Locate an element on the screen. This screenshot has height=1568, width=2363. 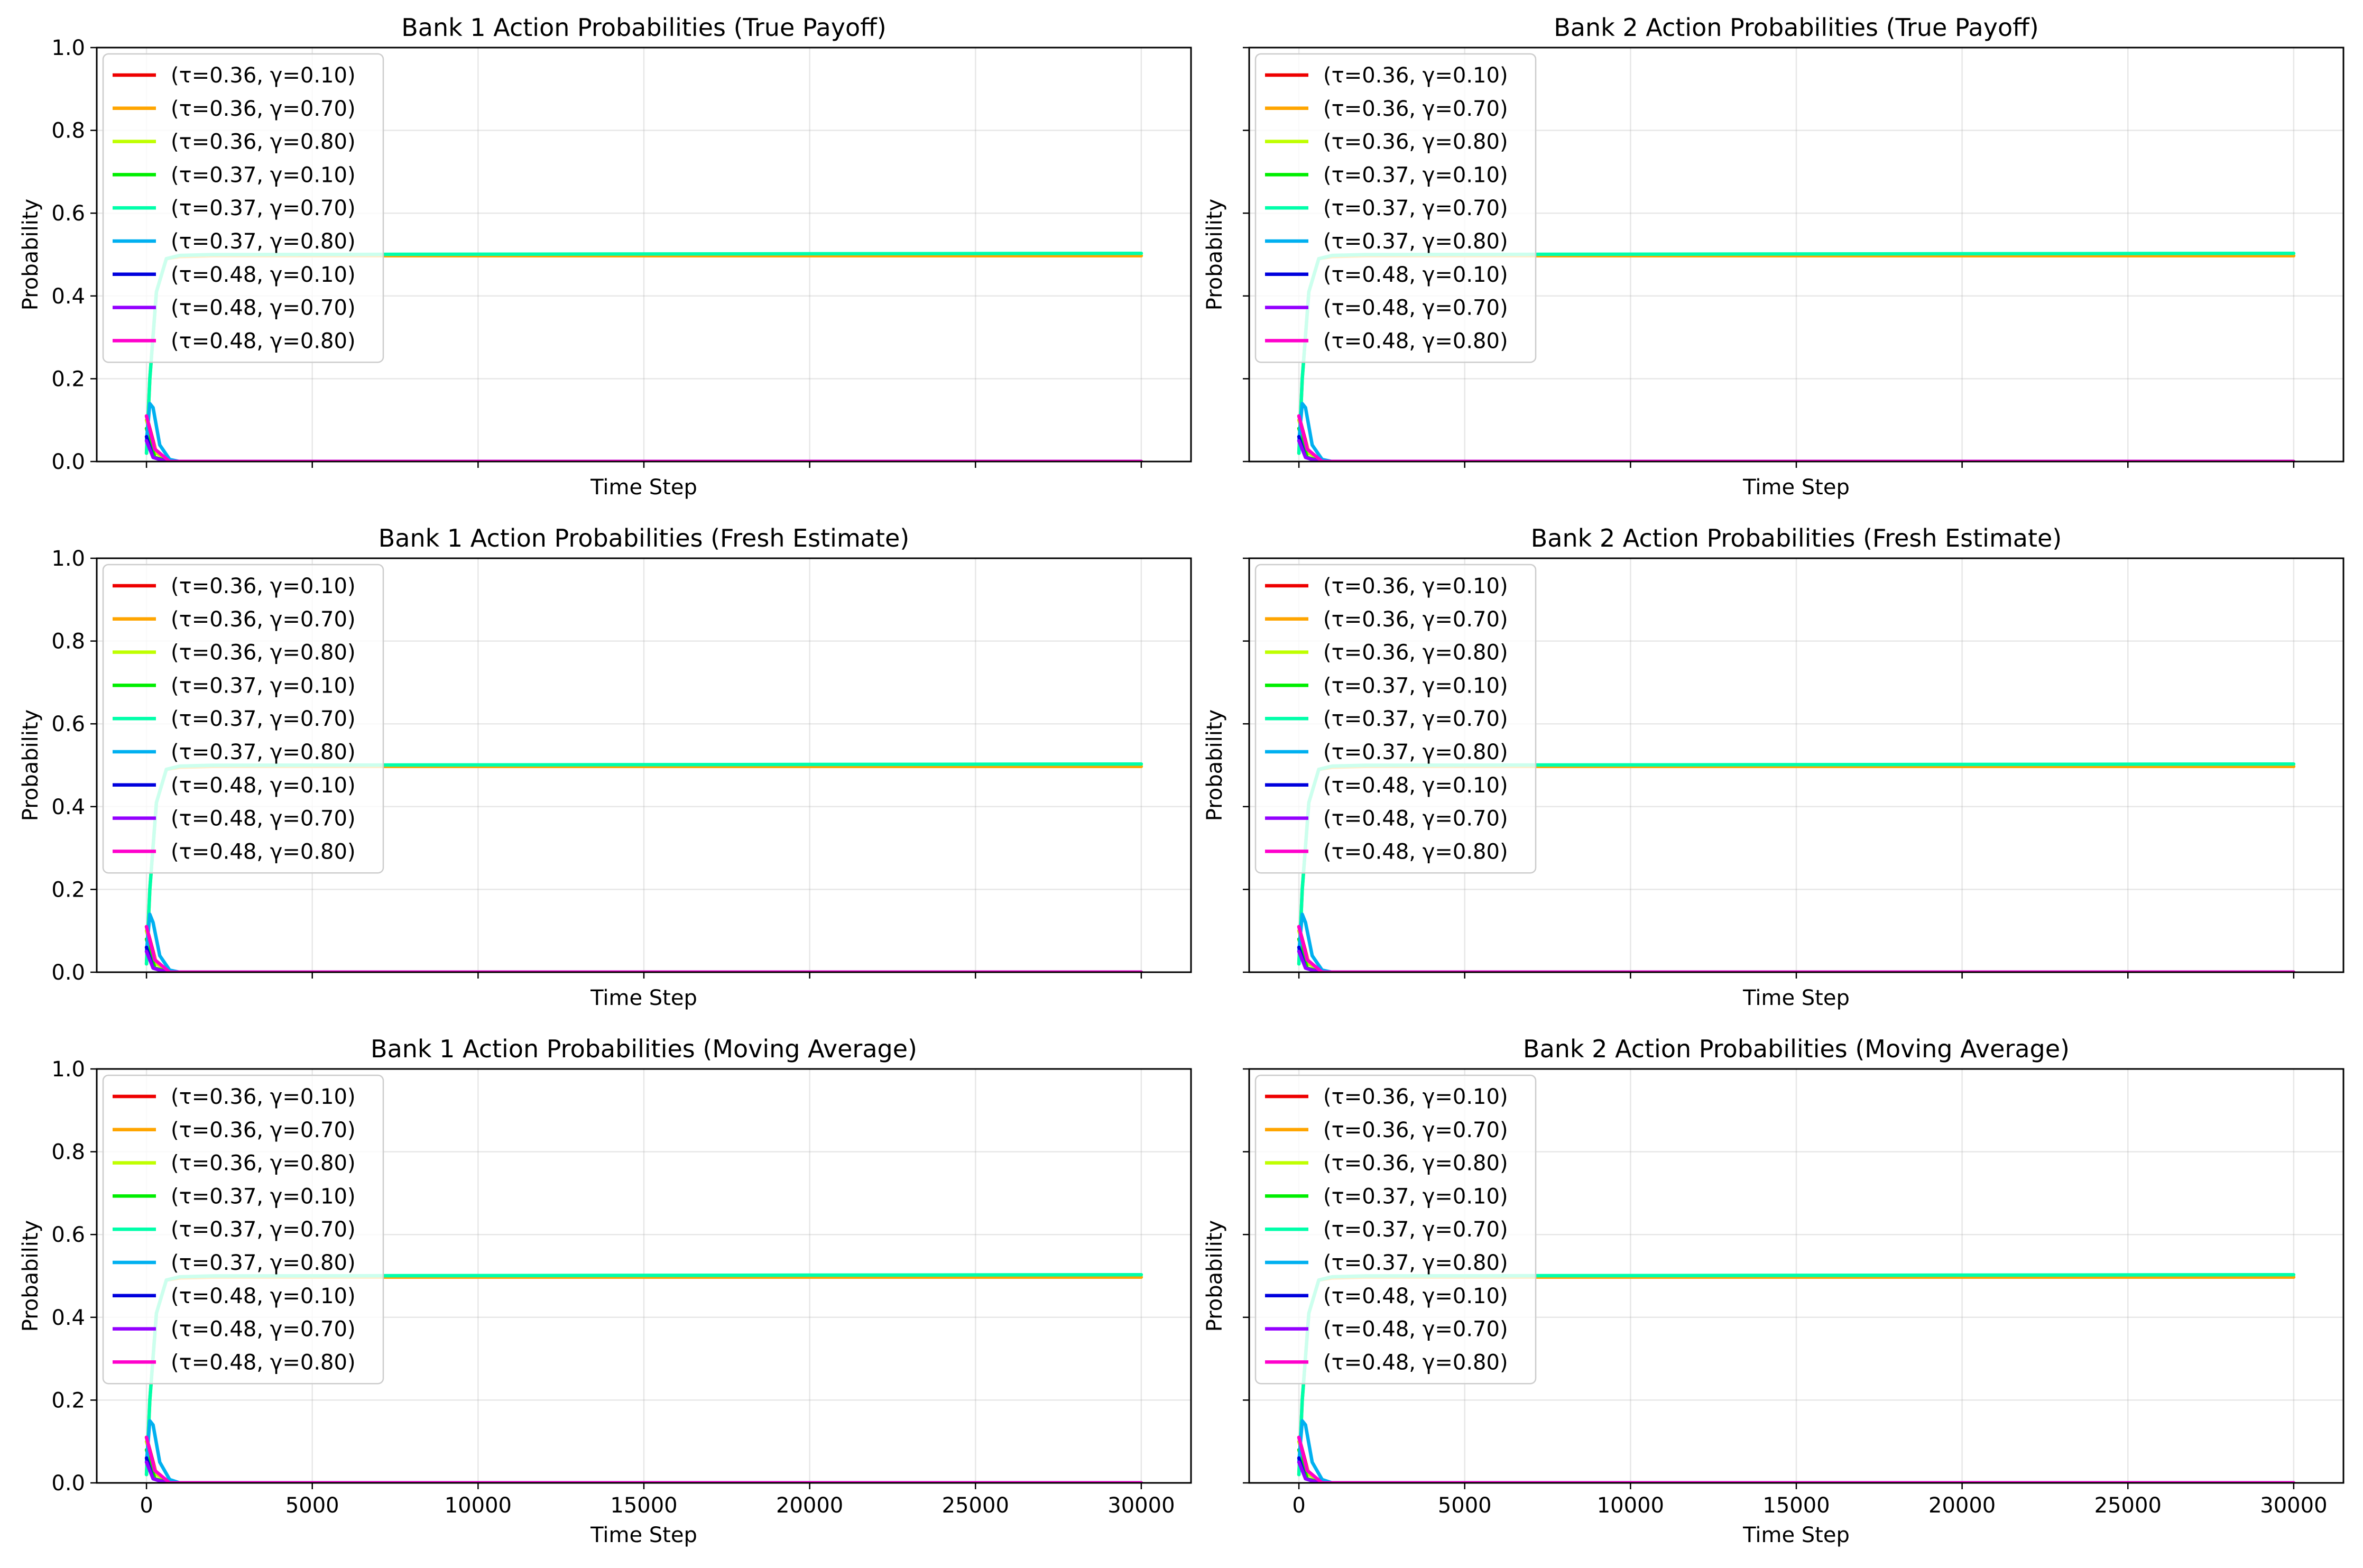
chart-5-legend-box is located at coordinates (1395, 1229).